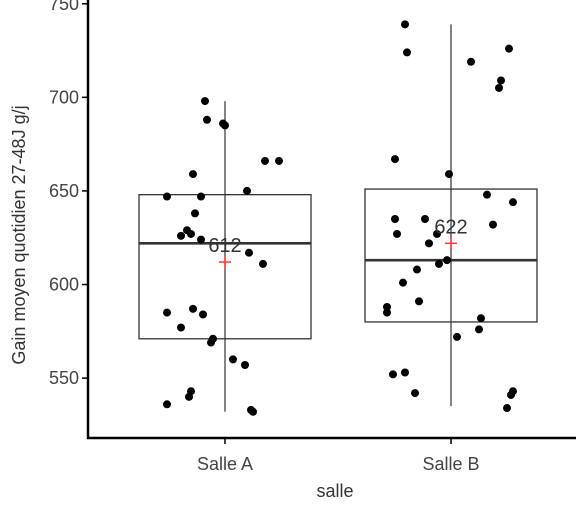  Describe the element at coordinates (450, 227) in the screenshot. I see `mean-label-salle-b: 622` at that location.